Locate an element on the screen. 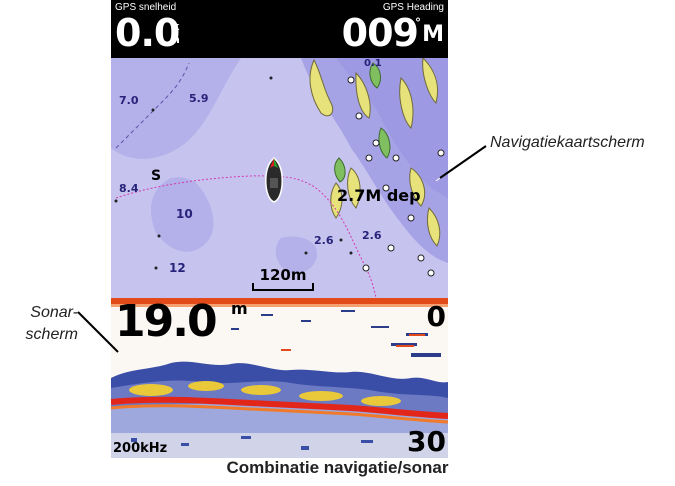  depth-sounding: 5.9 is located at coordinates (199, 98).